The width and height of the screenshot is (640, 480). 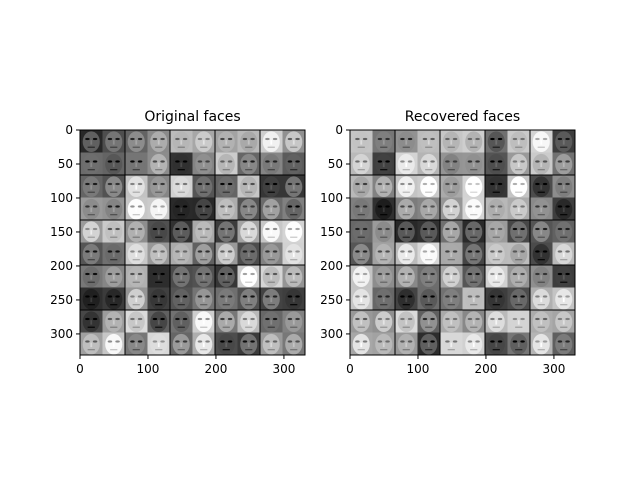 What do you see at coordinates (61, 266) in the screenshot?
I see `y-tick-label: 200` at bounding box center [61, 266].